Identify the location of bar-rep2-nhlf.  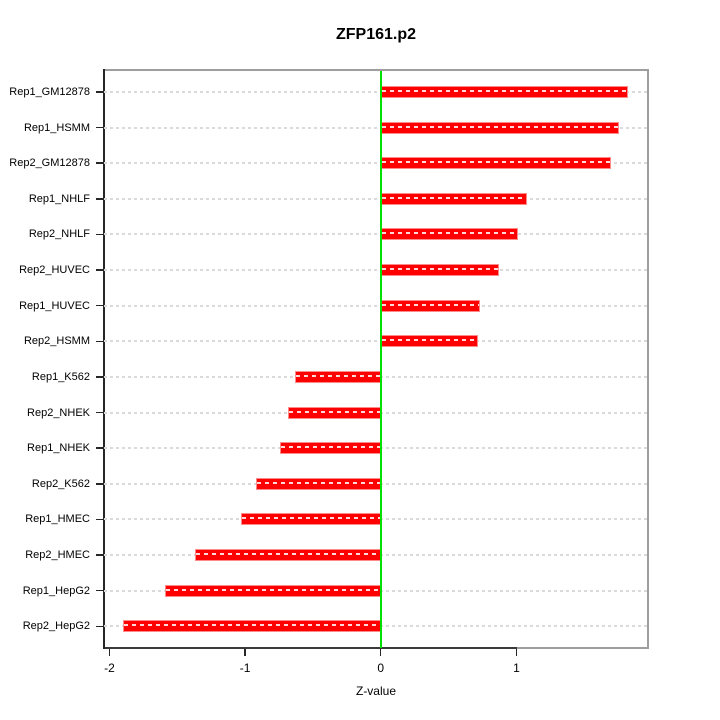
(449, 234).